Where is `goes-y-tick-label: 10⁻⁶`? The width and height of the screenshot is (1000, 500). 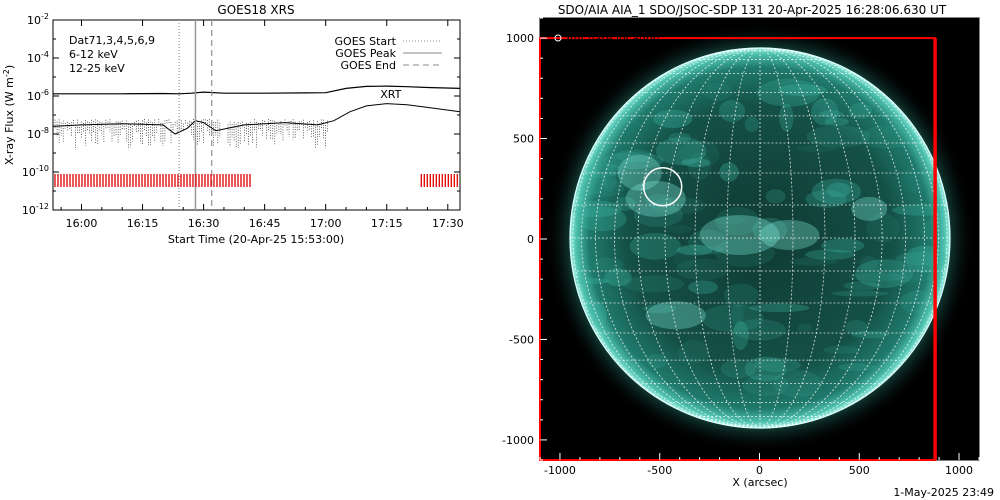
goes-y-tick-label: 10⁻⁶ is located at coordinates (38, 95).